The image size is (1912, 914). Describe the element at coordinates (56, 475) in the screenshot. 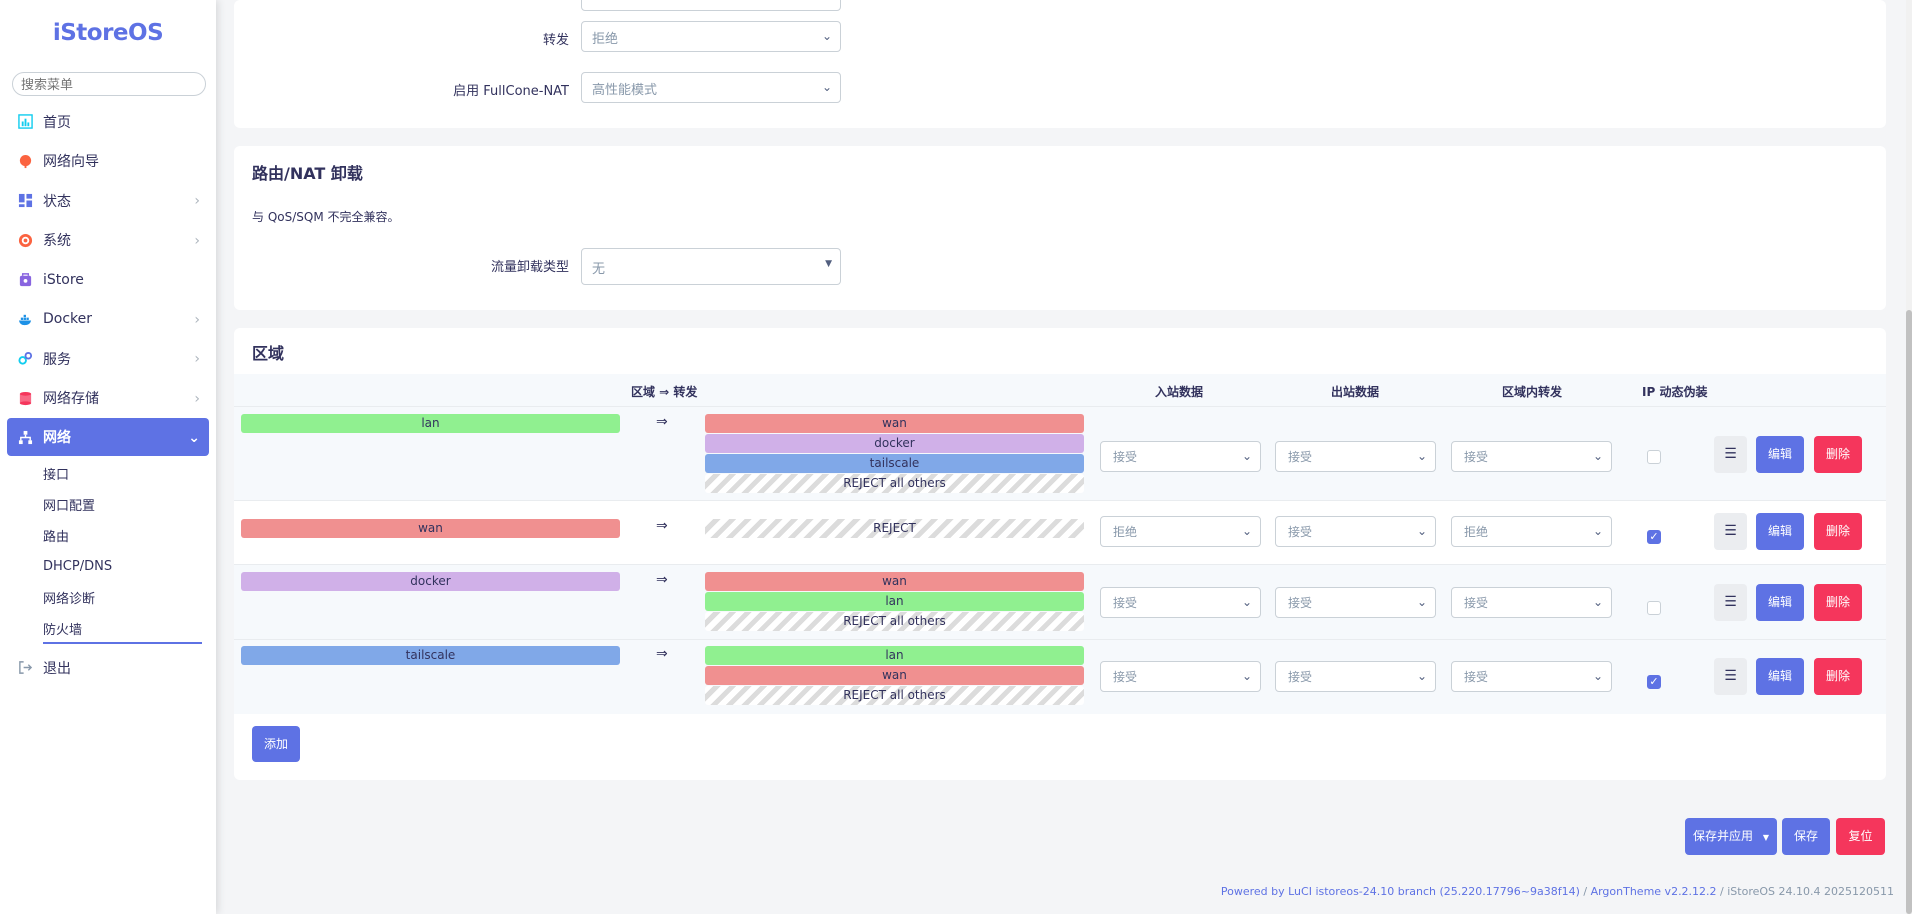

I see `sub-item-interfaces: 接口` at that location.